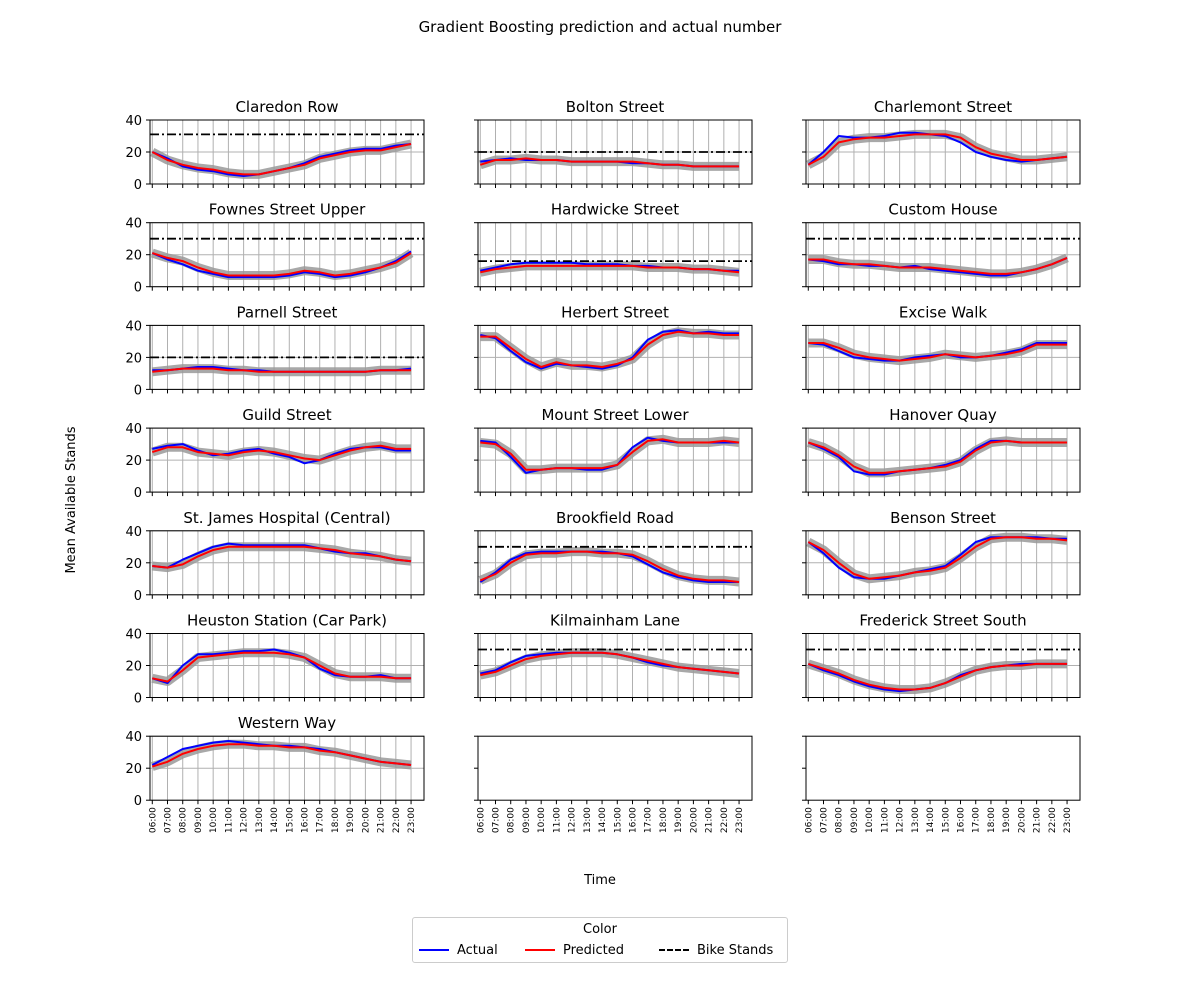 This screenshot has width=1200, height=1000. What do you see at coordinates (287, 312) in the screenshot?
I see `subplot-title: Parnell Street` at bounding box center [287, 312].